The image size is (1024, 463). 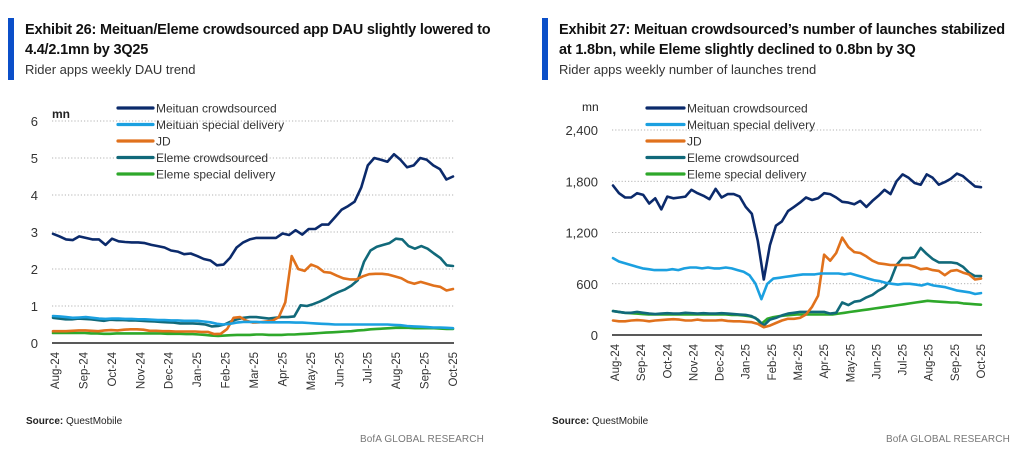 What do you see at coordinates (581, 181) in the screenshot?
I see `y-tick-label: 1,800` at bounding box center [581, 181].